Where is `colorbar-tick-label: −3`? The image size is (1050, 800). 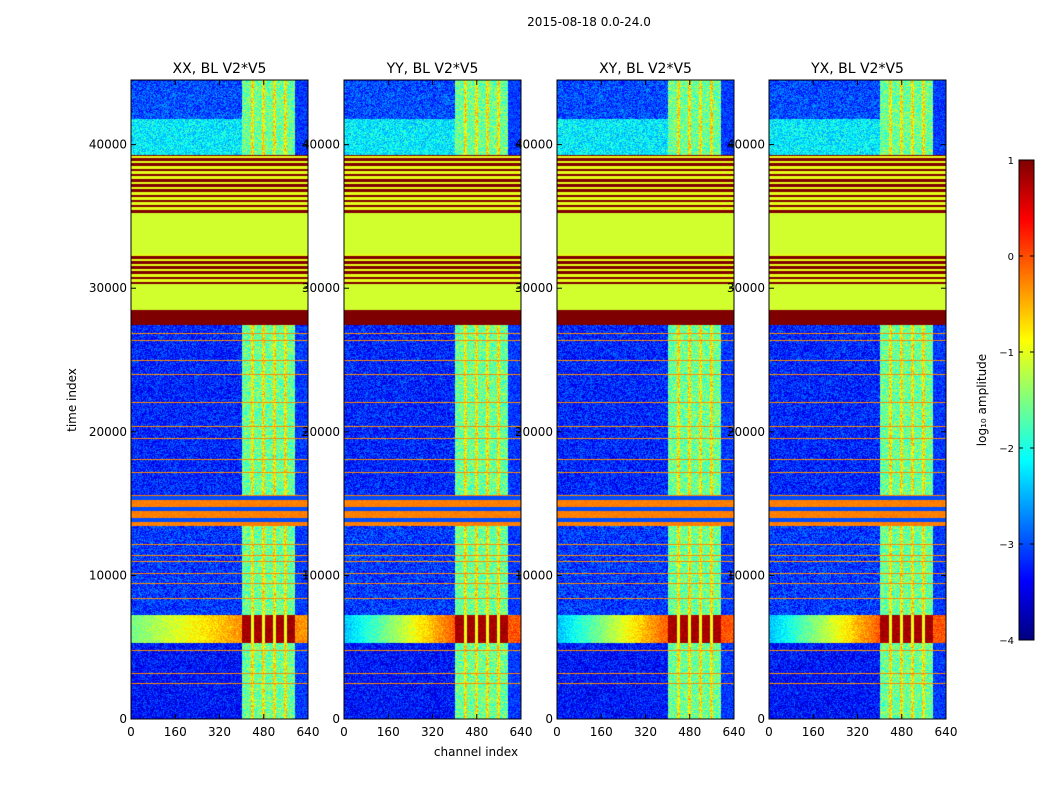 colorbar-tick-label: −3 is located at coordinates (1006, 545).